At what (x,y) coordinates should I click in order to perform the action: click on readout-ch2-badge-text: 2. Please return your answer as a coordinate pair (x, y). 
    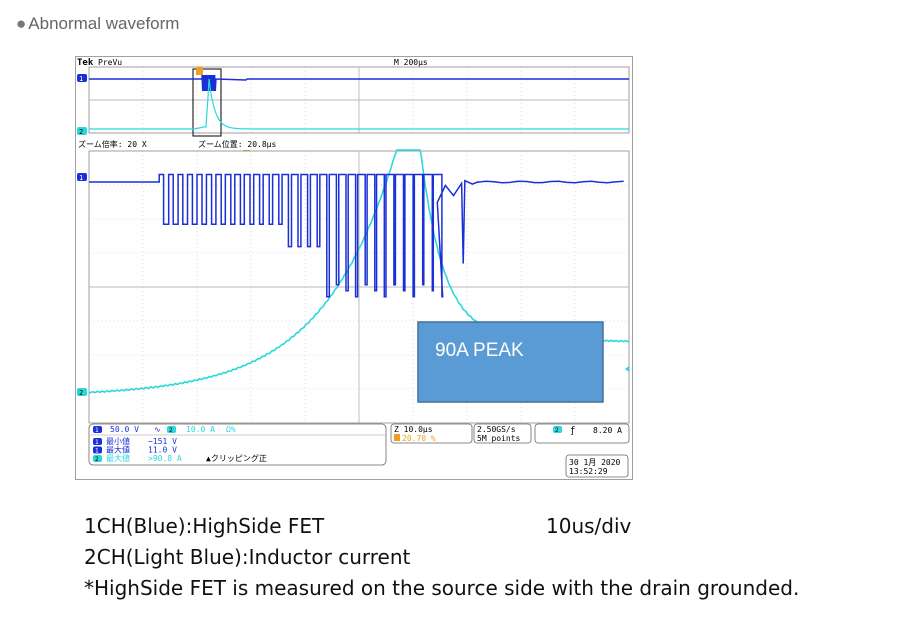
    Looking at the image, I should click on (171, 430).